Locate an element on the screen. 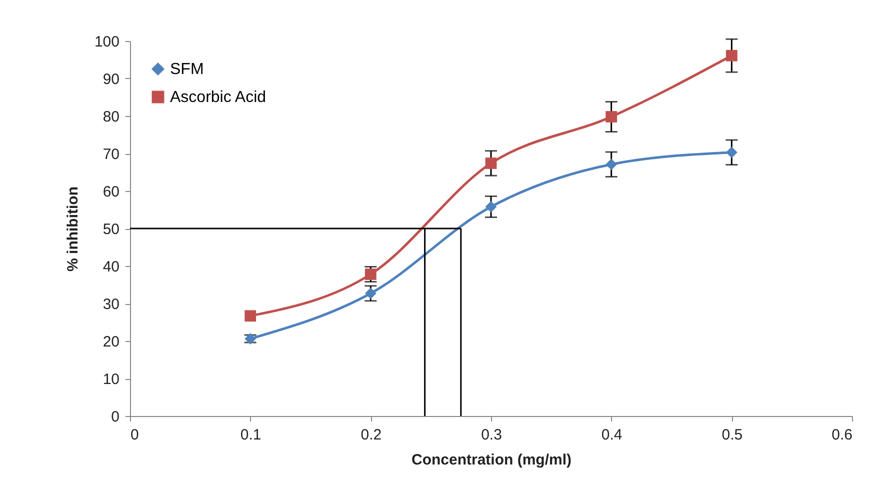 This screenshot has width=886, height=495. x-tick-label: 0.2 is located at coordinates (371, 435).